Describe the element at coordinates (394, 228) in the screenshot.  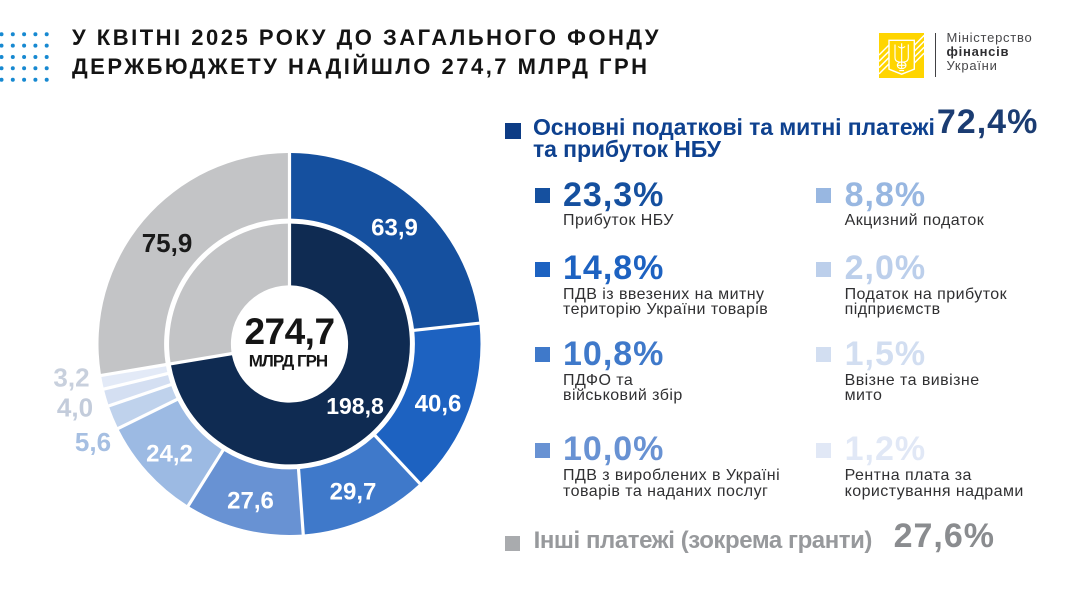
I see `svg-text: 63,9` at that location.